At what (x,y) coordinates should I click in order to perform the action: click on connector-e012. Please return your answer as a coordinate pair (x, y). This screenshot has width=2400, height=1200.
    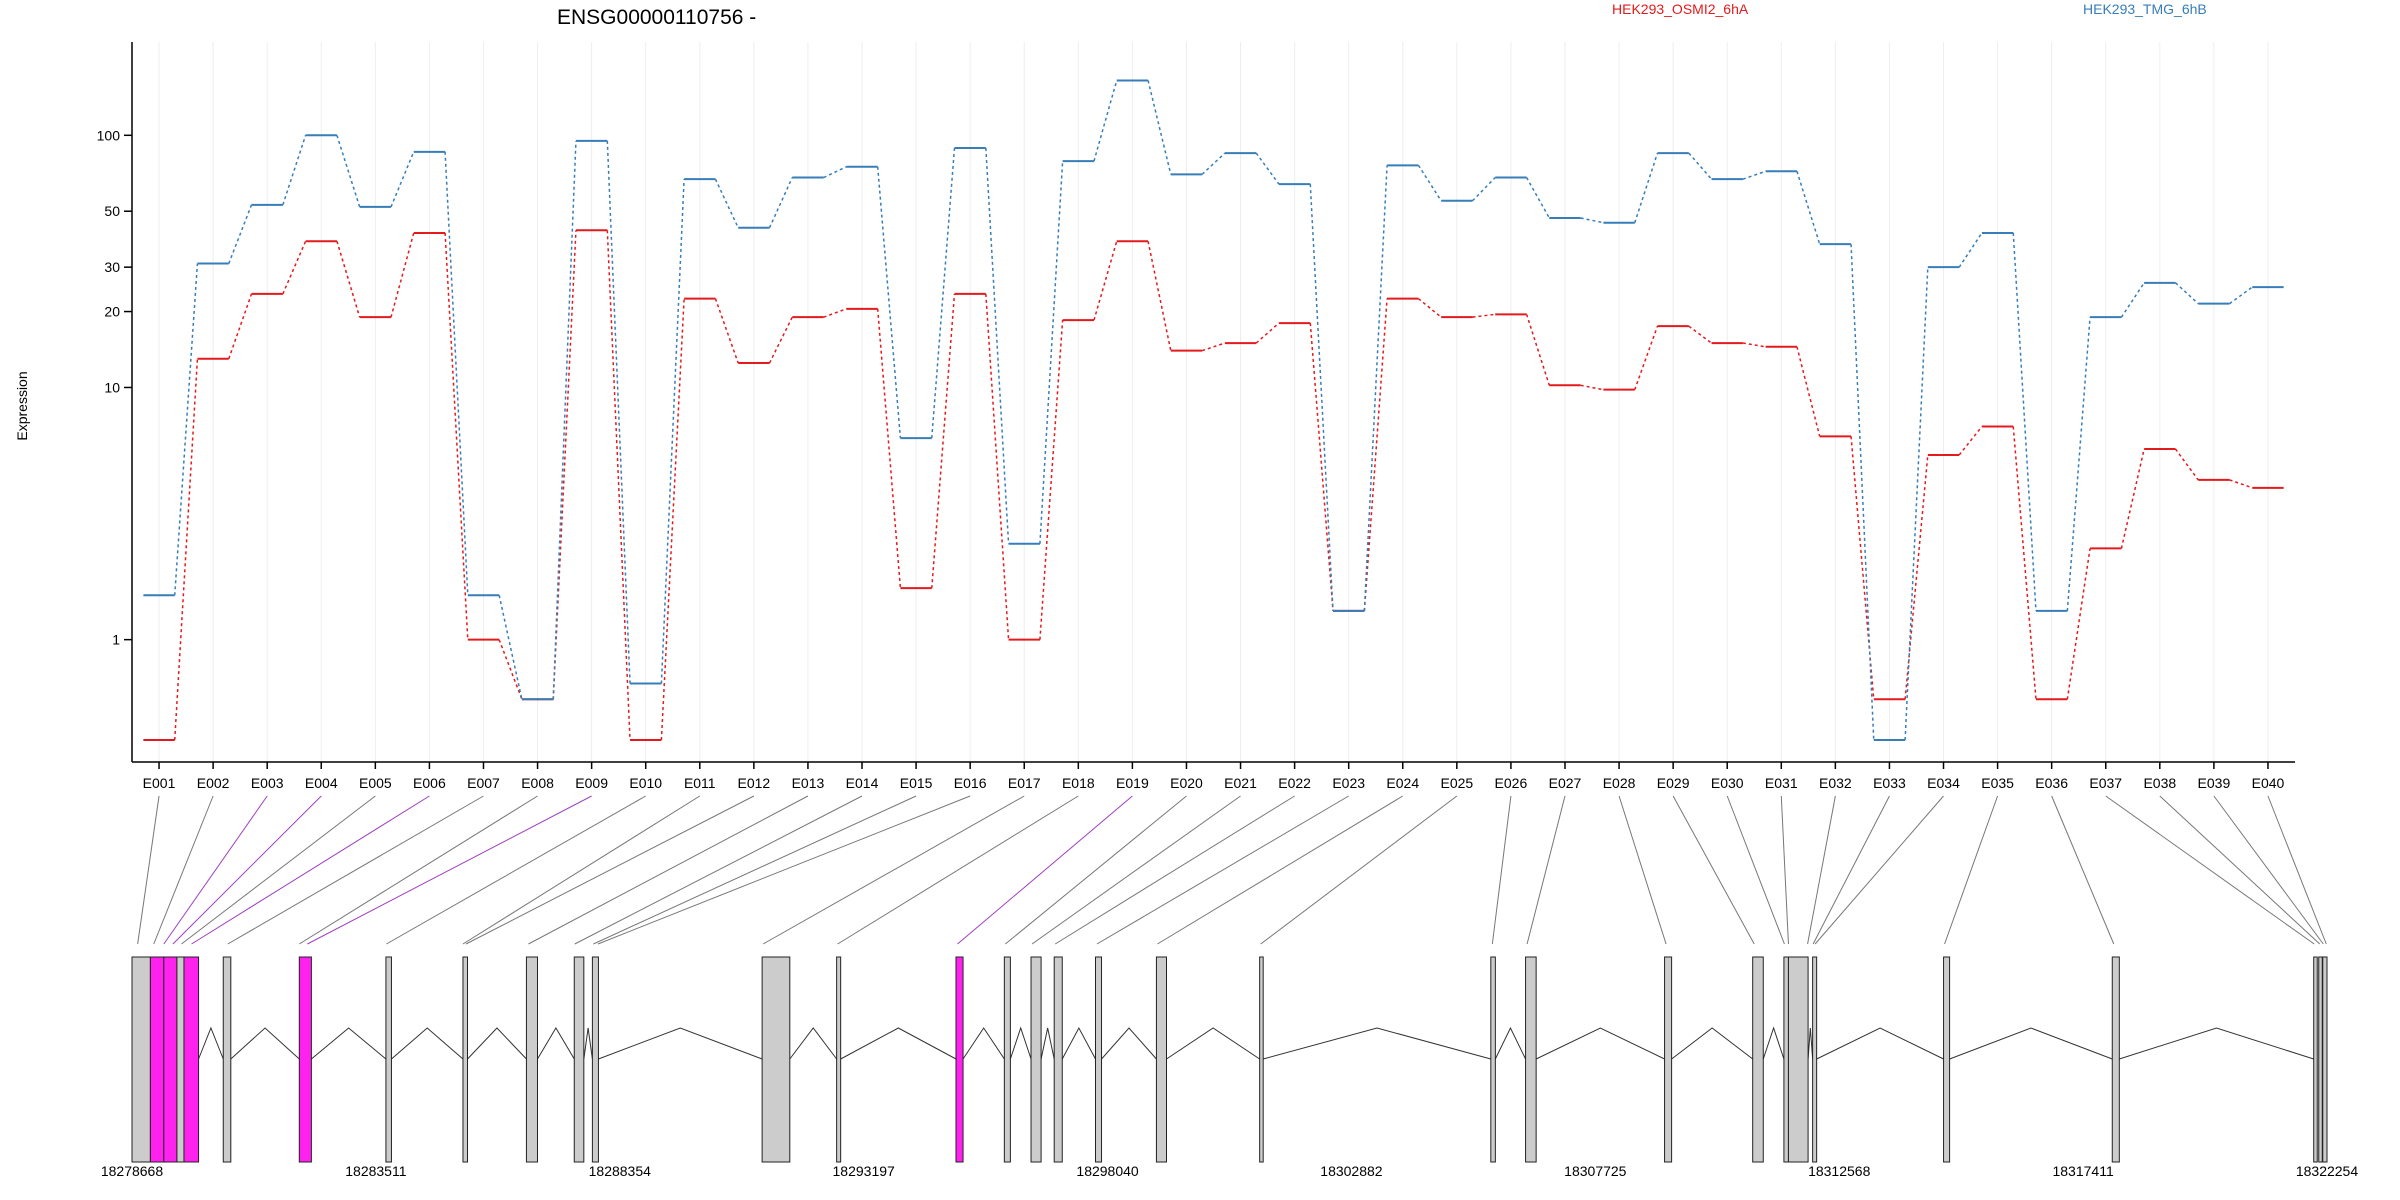
    Looking at the image, I should click on (610, 870).